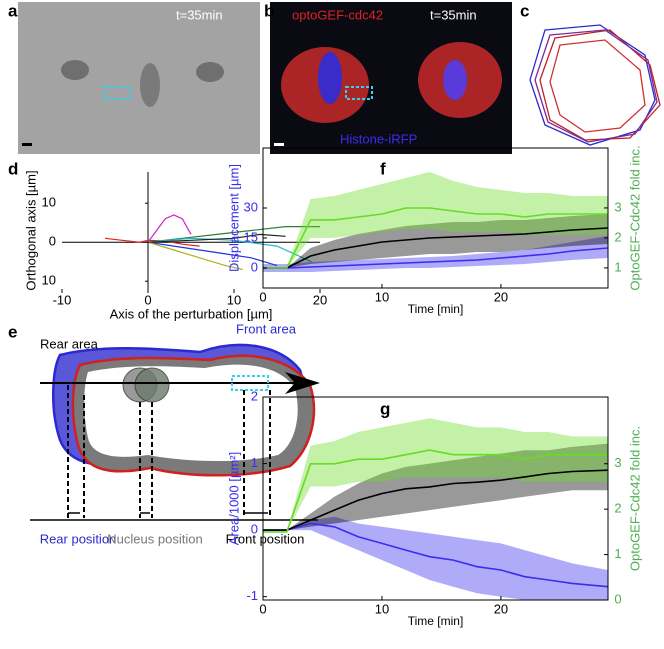 Image resolution: width=664 pixels, height=649 pixels. I want to click on x-axis-label: Axis of the perturbation [µm], so click(191, 313).